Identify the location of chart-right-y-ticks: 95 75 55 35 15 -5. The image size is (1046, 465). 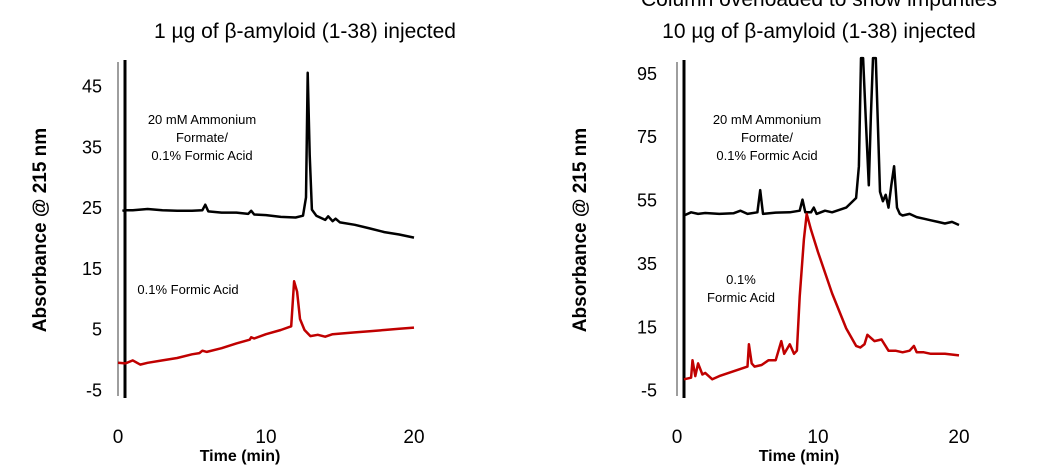
(647, 232).